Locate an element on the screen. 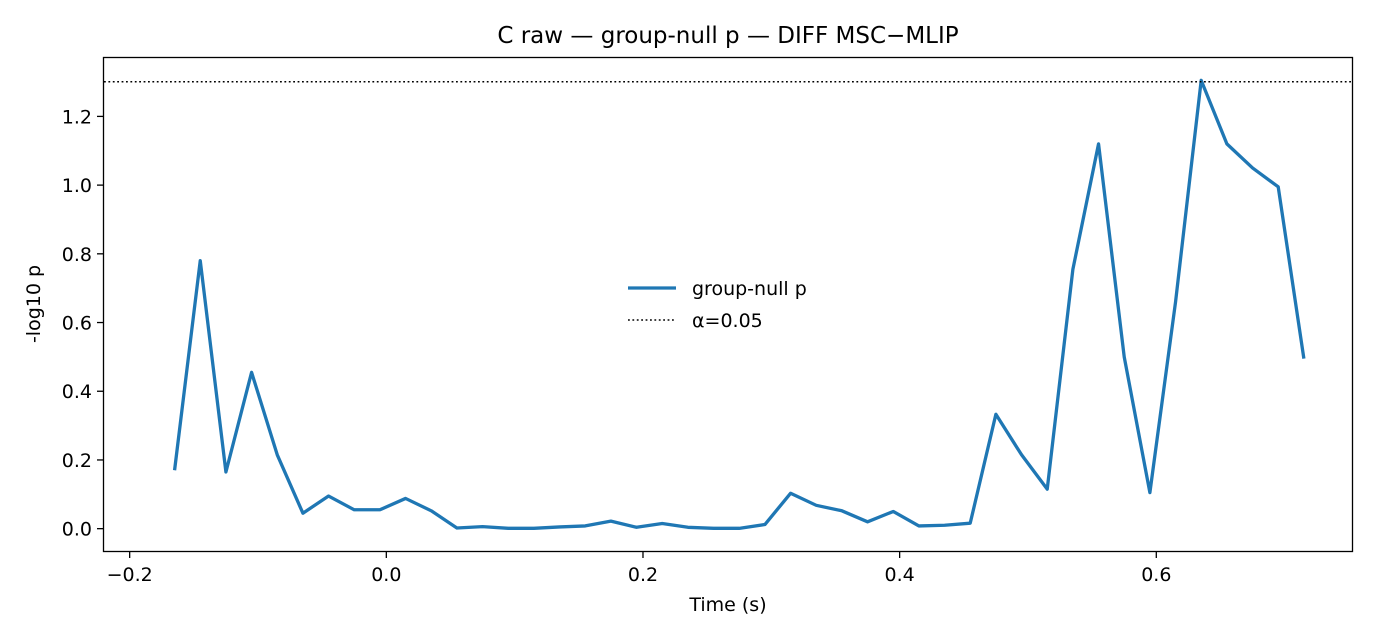  y-axis: 0.0 0.2 0.4 0.6 0.8 1.0 1.2 is located at coordinates (83, 323).